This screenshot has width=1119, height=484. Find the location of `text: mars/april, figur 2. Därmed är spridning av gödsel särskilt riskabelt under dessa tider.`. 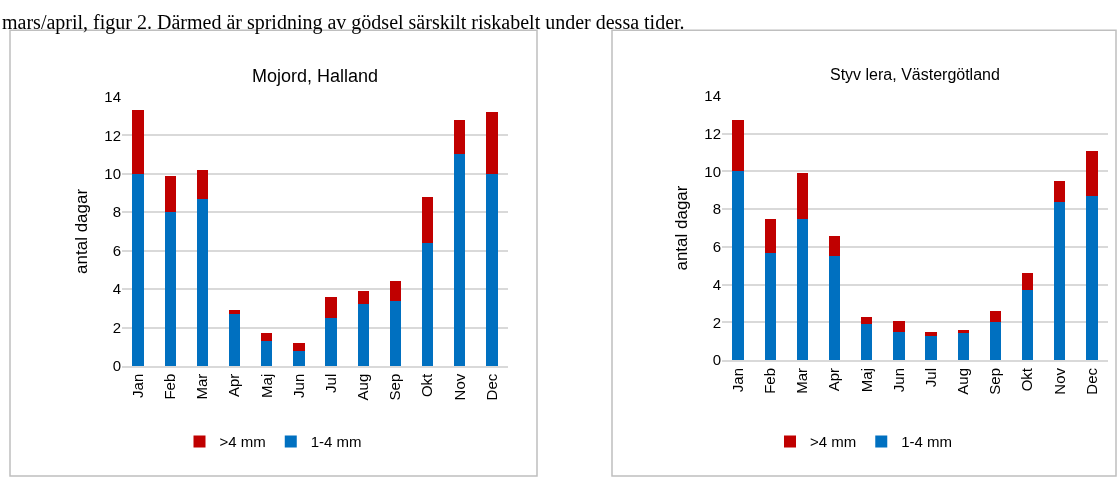

text: mars/april, figur 2. Därmed är spridning av gödsel särskilt riskabelt under dessa tider. is located at coordinates (343, 22).